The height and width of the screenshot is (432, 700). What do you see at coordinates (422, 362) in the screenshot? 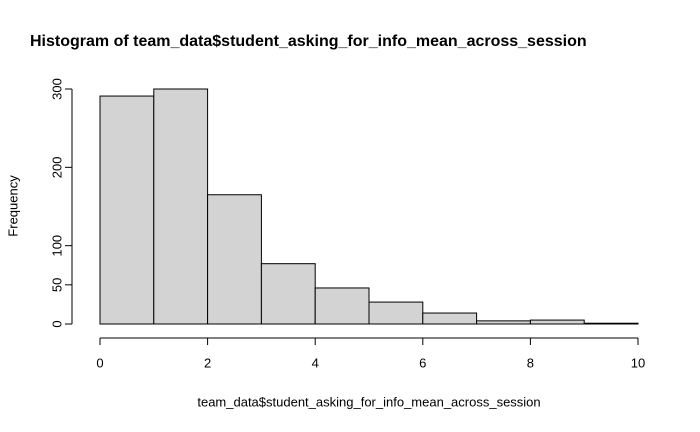
I see `x-tick-label: 6` at bounding box center [422, 362].